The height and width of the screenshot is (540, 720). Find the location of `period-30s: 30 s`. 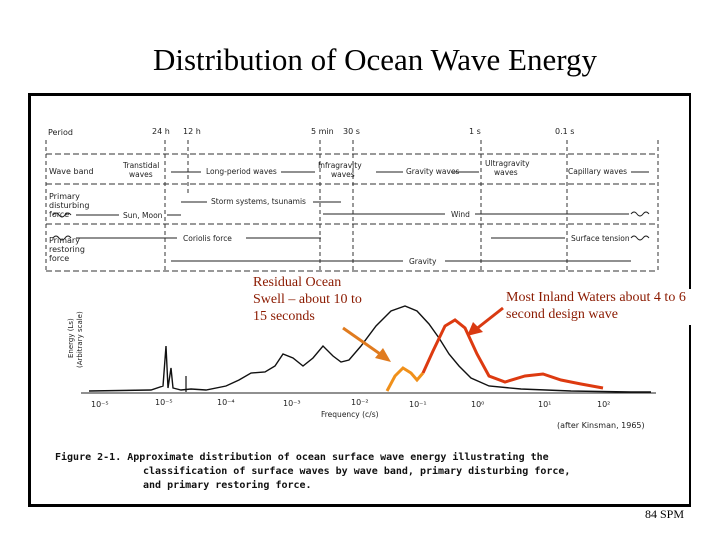

period-30s: 30 s is located at coordinates (351, 131).